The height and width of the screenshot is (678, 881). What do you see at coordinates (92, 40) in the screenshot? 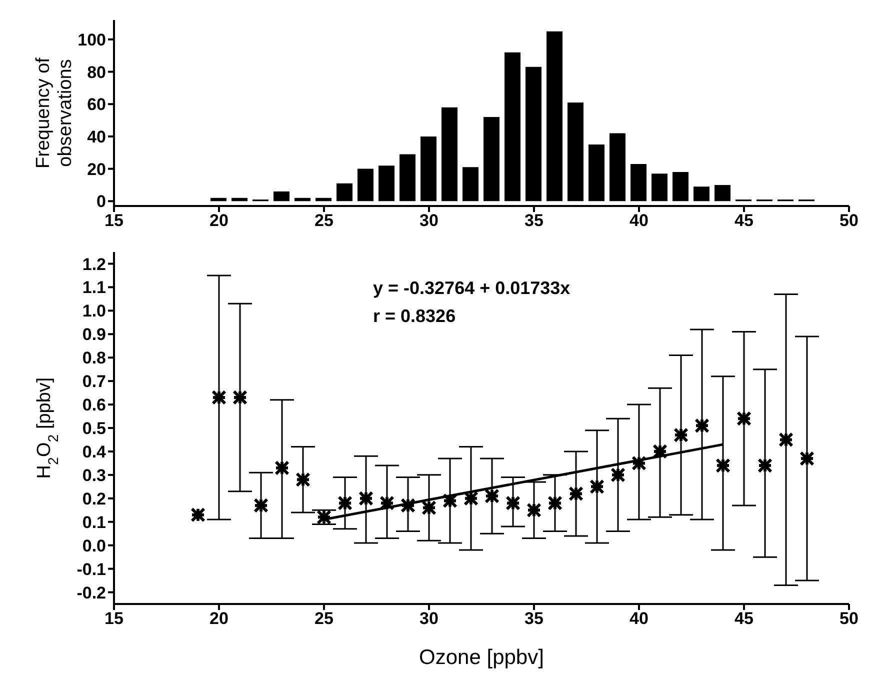
I see `y-tick-label: 100` at bounding box center [92, 40].